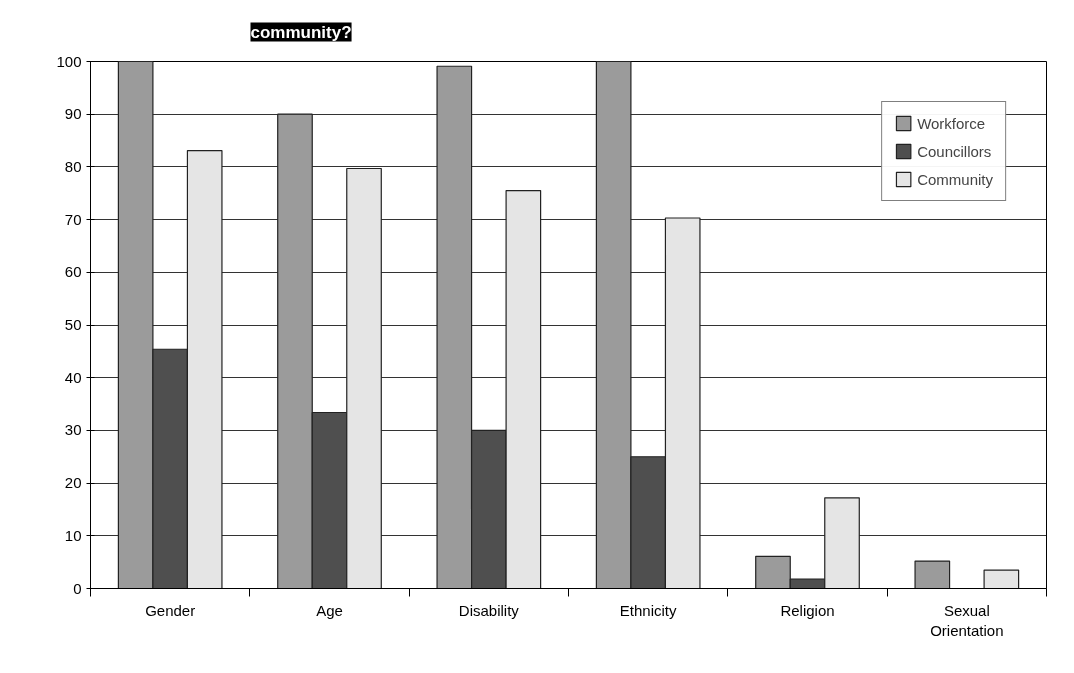 The height and width of the screenshot is (673, 1074). I want to click on x-tick-label: Religion, so click(807, 610).